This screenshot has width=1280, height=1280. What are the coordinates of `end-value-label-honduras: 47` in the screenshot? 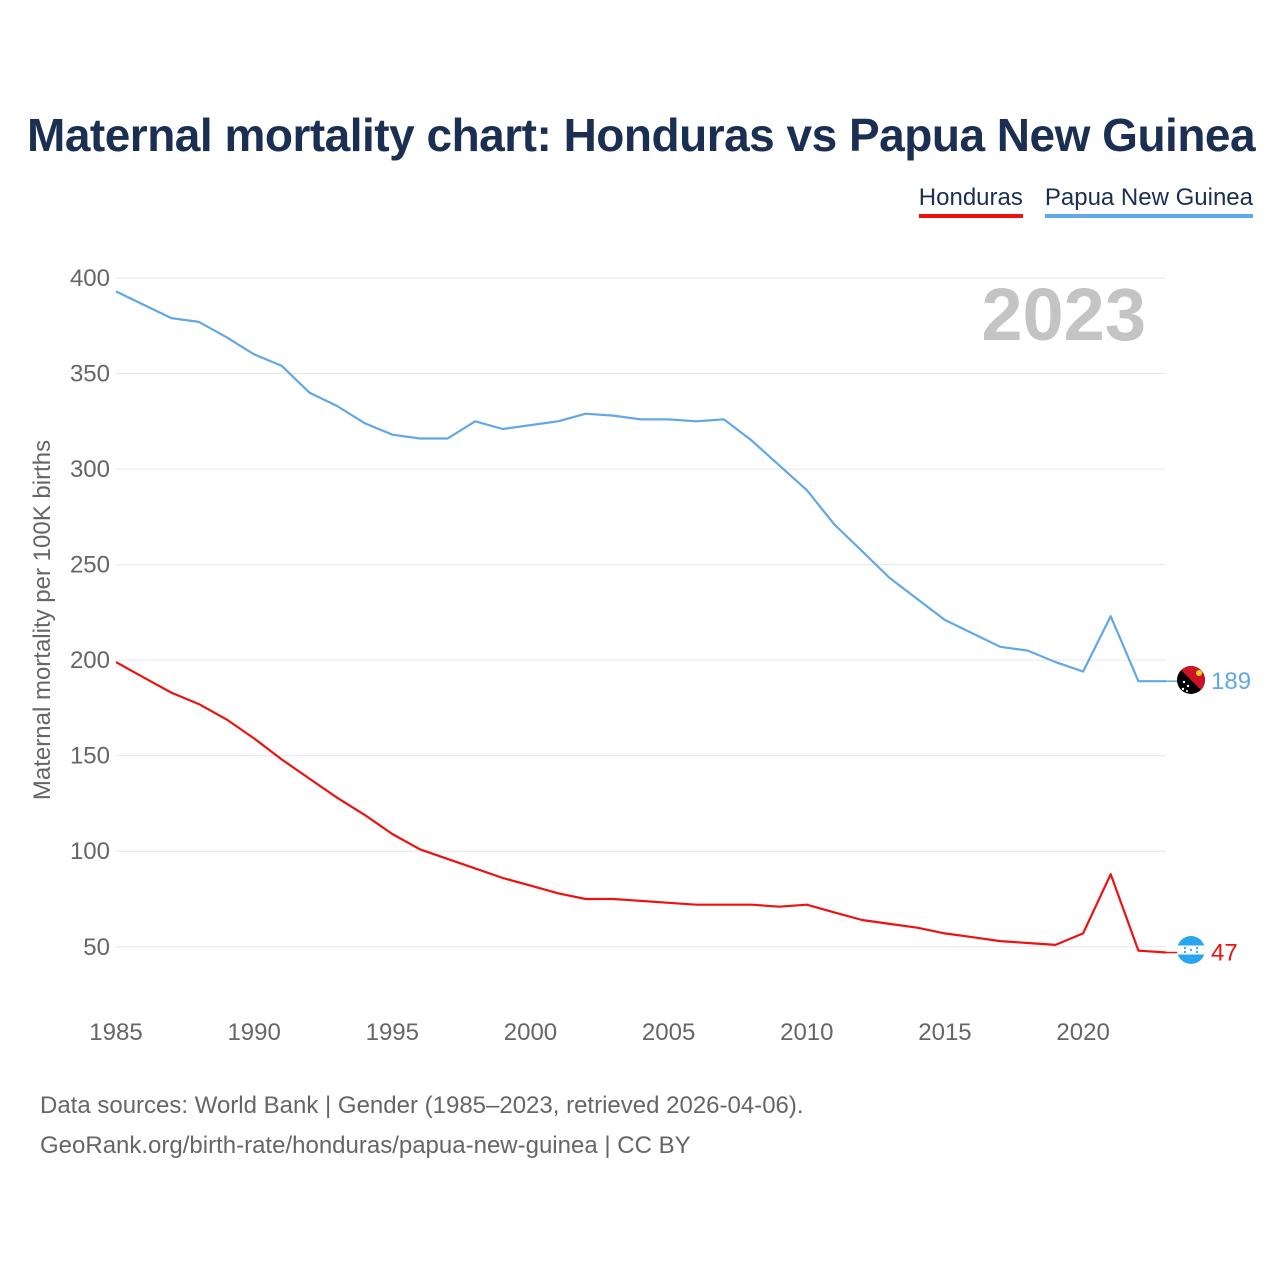 It's located at (1224, 953).